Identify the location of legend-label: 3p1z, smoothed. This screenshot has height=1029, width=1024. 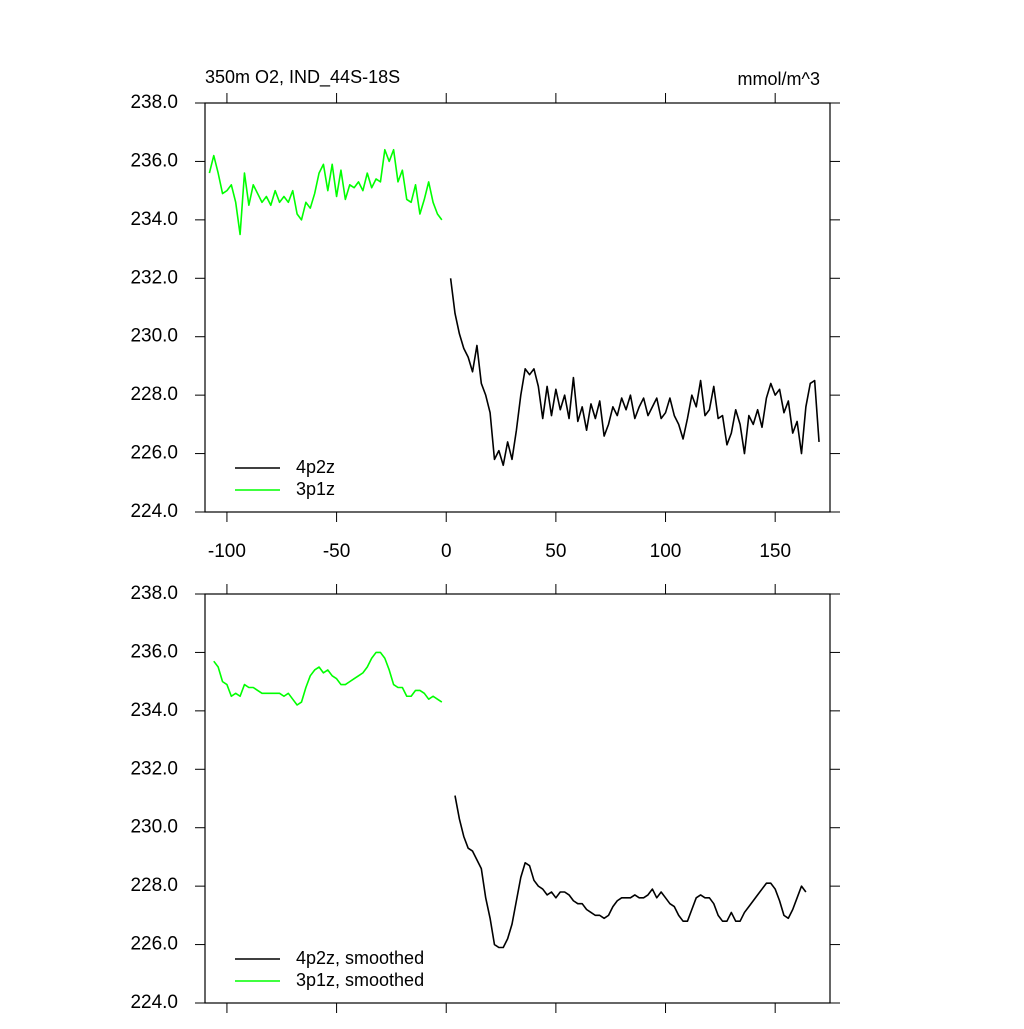
(360, 980).